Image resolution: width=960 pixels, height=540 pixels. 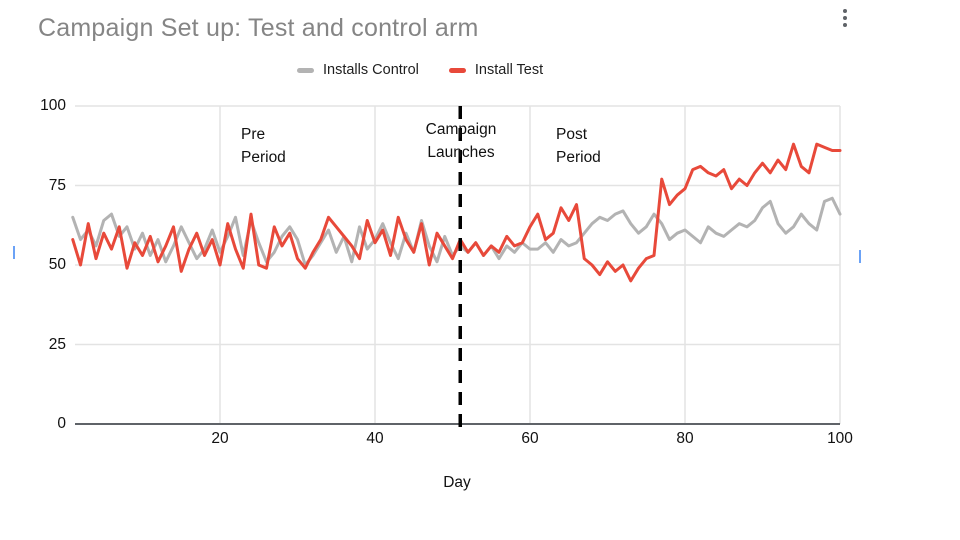 I want to click on text-cursor-mark-left, so click(x=14, y=252).